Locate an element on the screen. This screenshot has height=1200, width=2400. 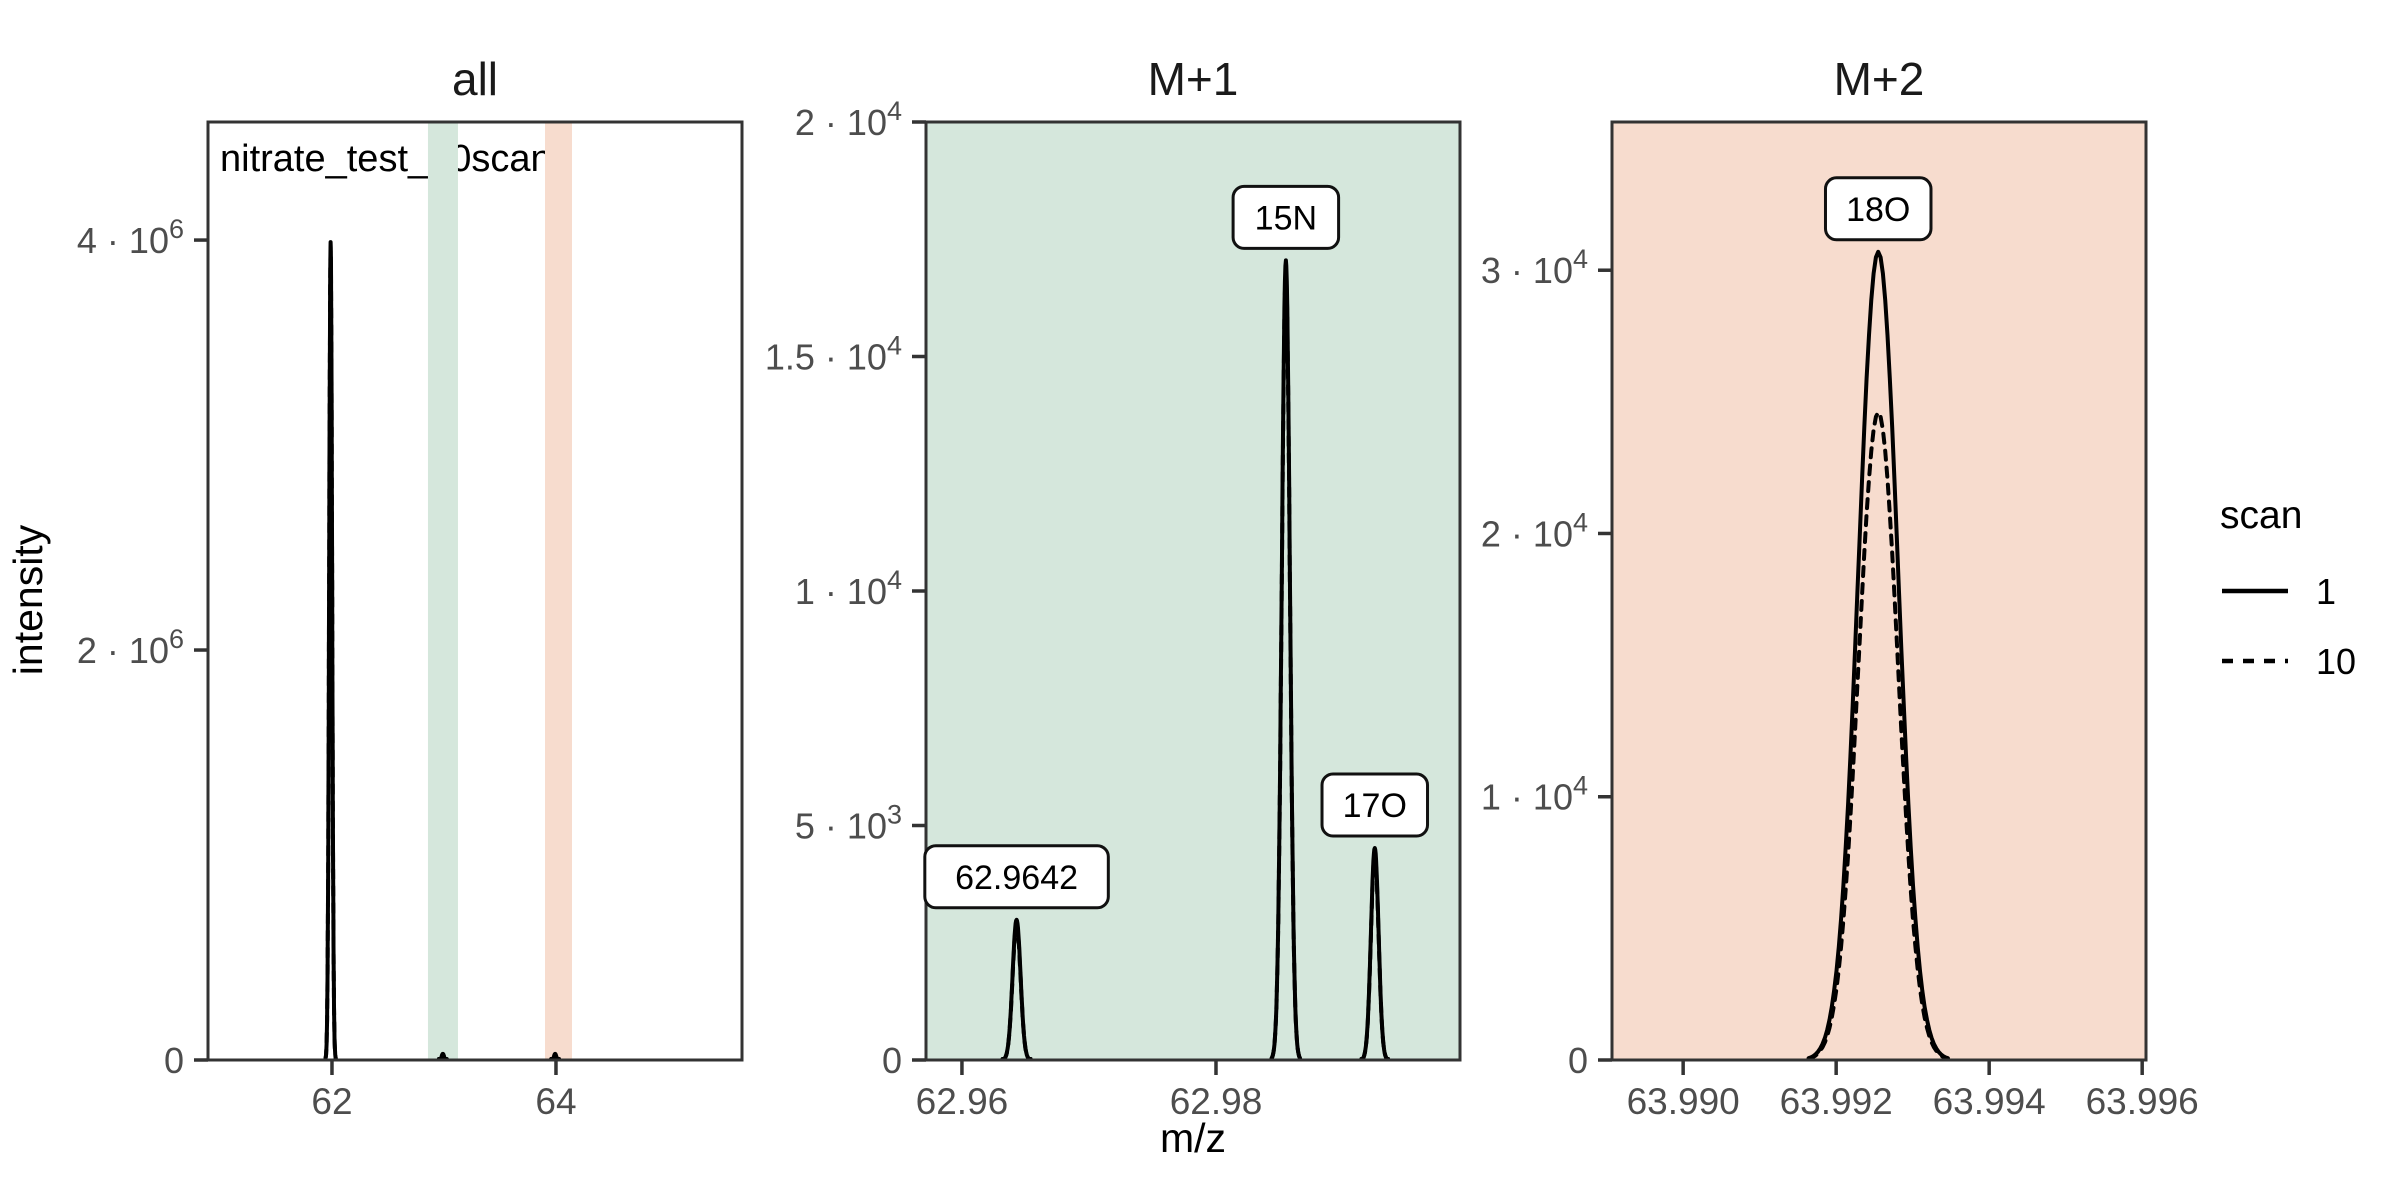
y-axis-title: intensity is located at coordinates (28, 599).